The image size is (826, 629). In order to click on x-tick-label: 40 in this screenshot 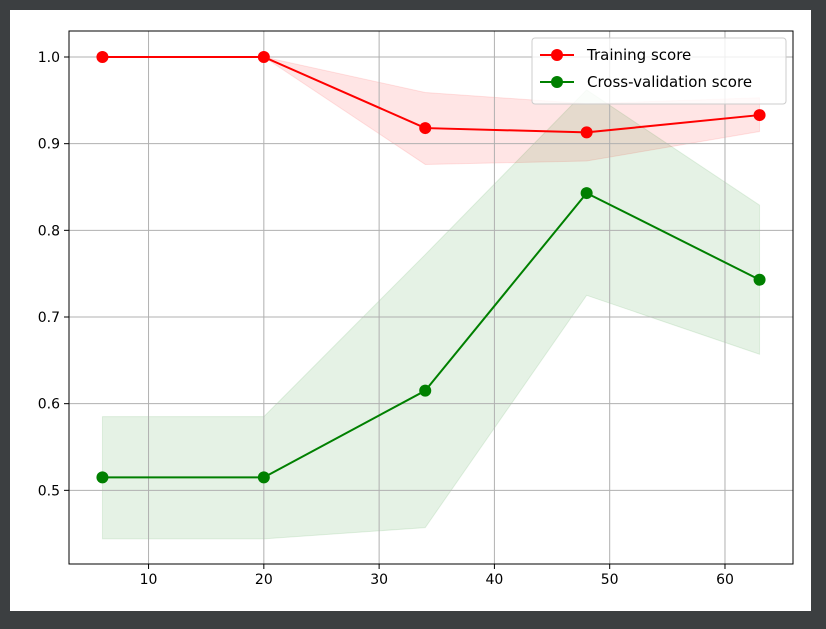, I will do `click(494, 580)`.